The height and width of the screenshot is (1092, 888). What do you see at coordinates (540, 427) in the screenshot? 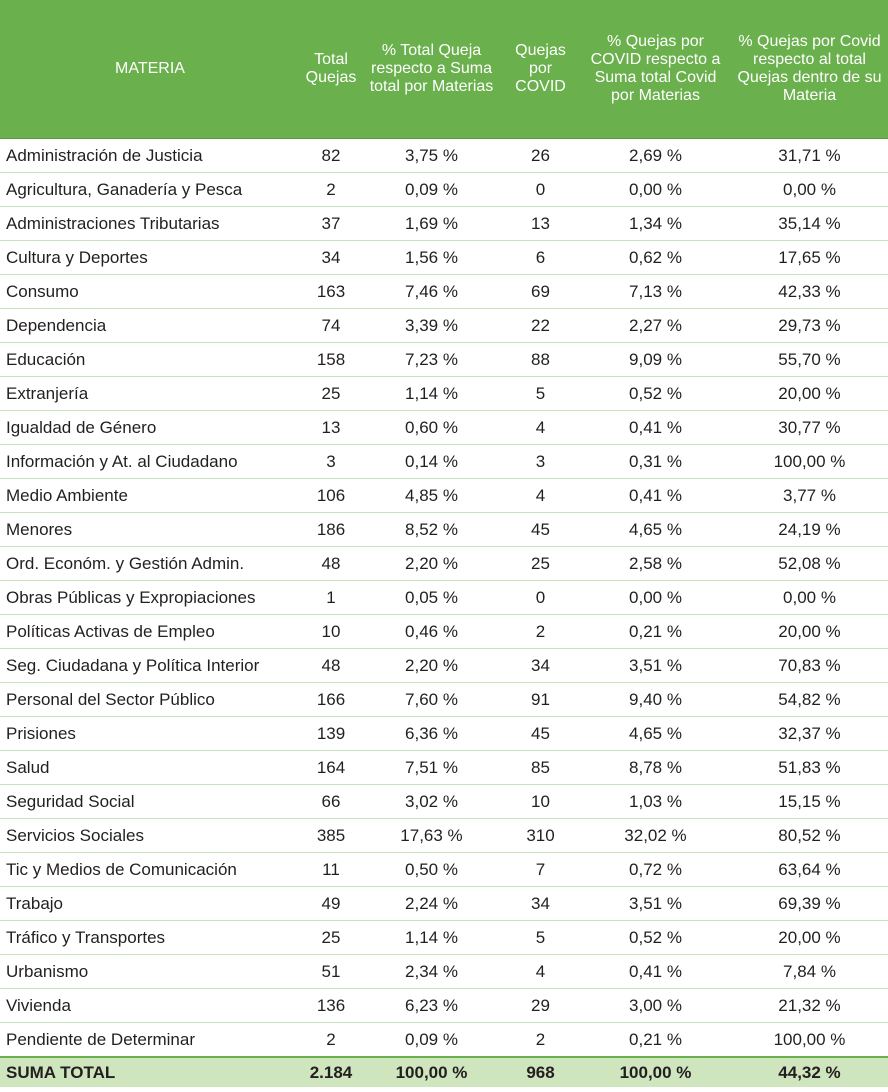
I see `cell-quejas-covid: 4` at bounding box center [540, 427].